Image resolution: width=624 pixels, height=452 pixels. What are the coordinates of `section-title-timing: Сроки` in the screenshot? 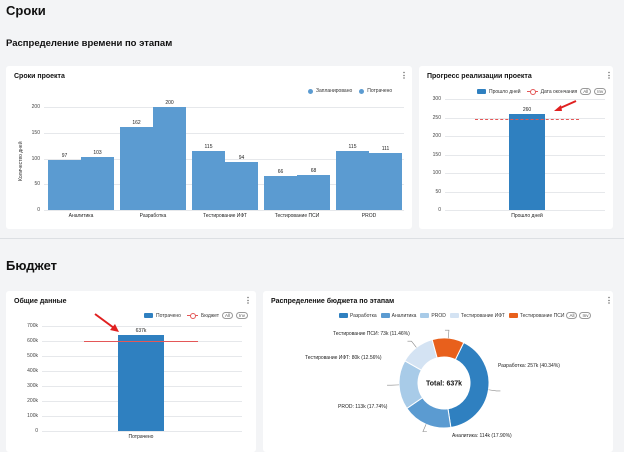 It's located at (26, 10).